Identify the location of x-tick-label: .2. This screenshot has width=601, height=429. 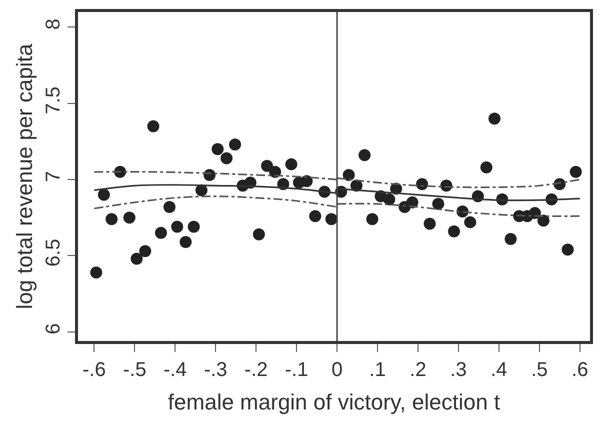
(418, 369).